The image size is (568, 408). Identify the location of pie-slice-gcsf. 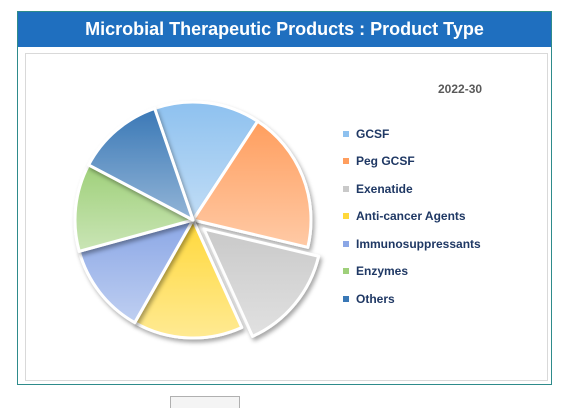
(206, 161).